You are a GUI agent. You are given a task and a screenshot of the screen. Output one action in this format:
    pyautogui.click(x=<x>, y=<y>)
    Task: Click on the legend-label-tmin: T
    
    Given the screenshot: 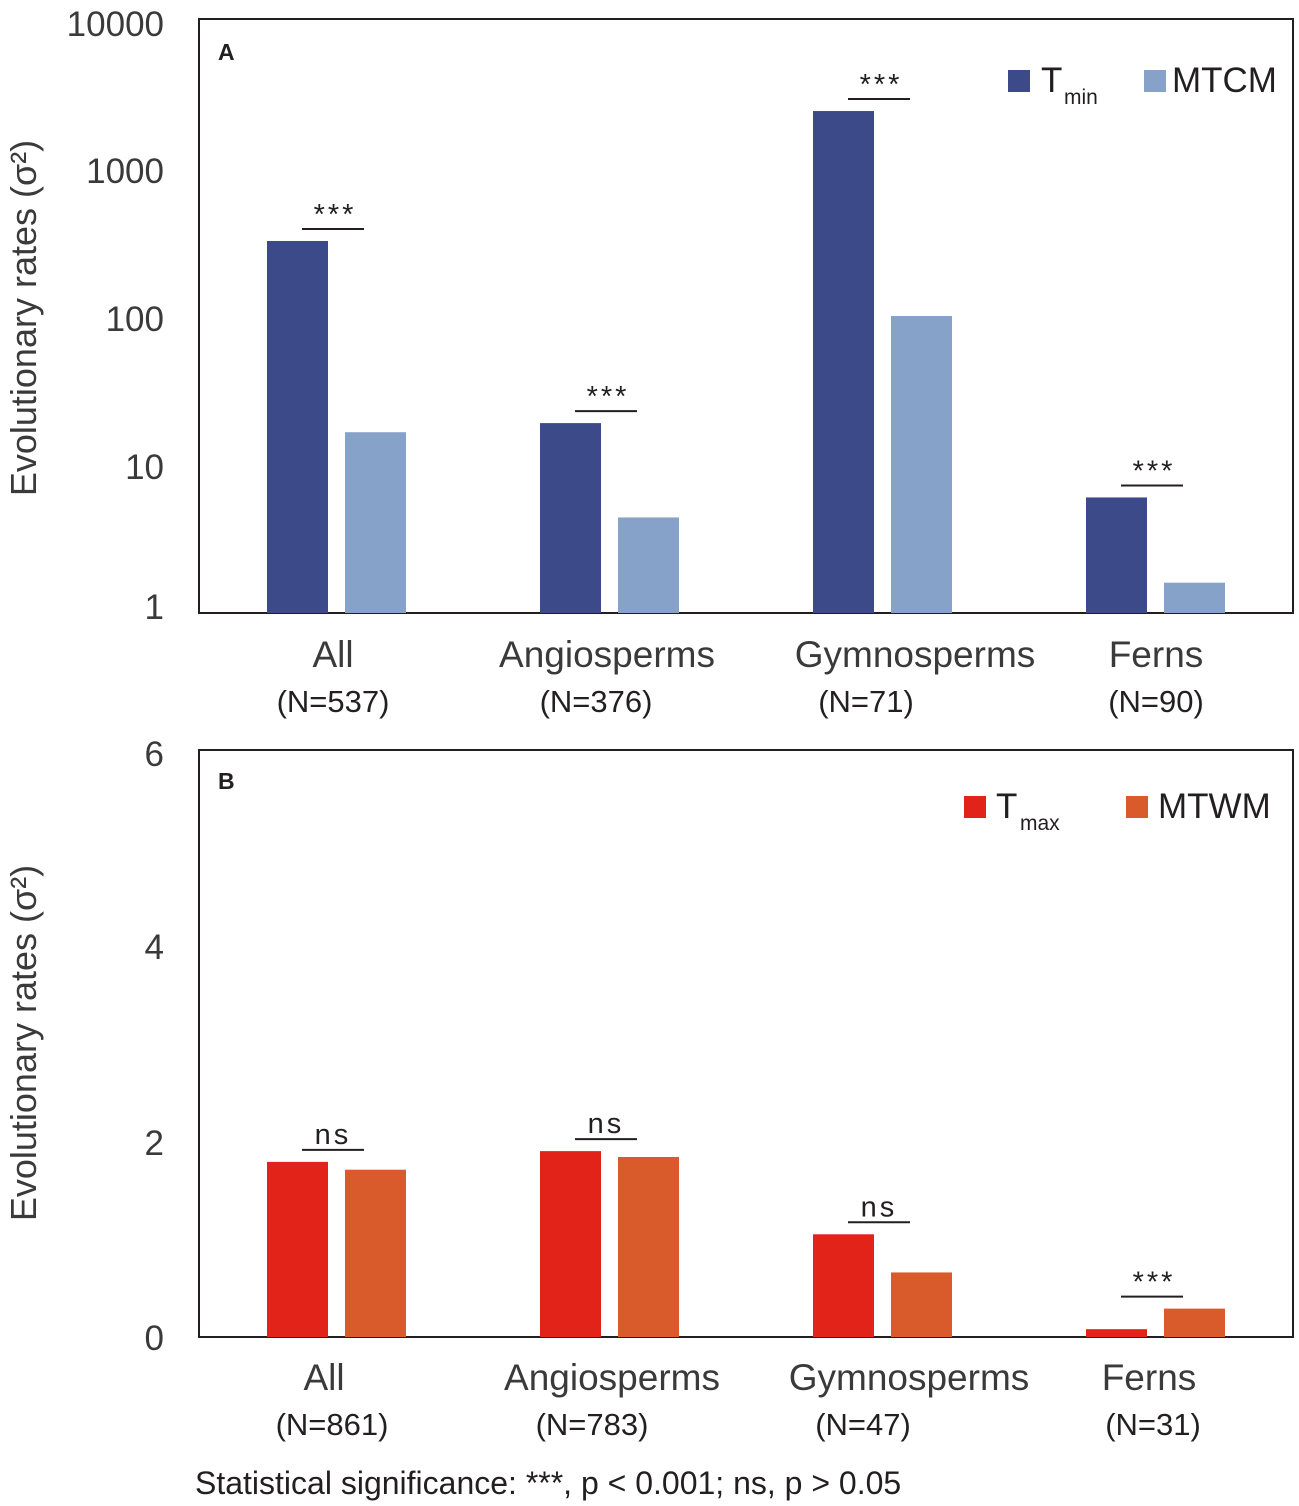 What is the action you would take?
    pyautogui.click(x=1051, y=80)
    